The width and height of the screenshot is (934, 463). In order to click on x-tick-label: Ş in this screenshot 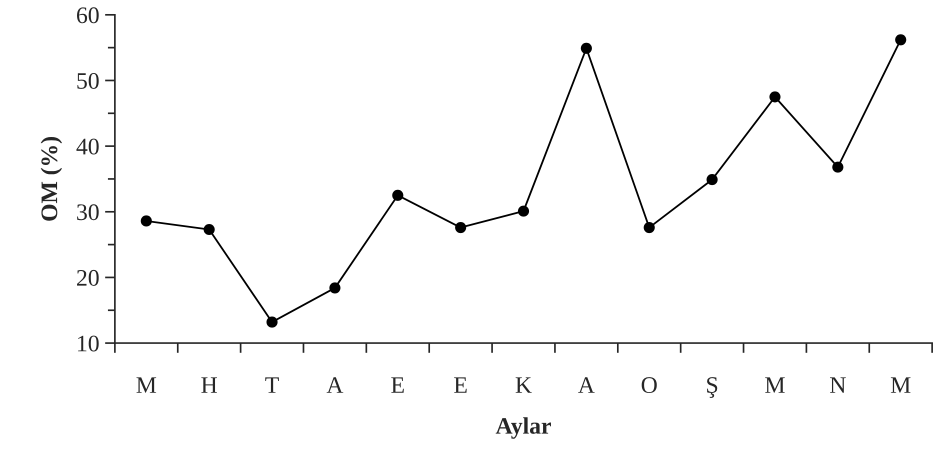, I will do `click(712, 387)`.